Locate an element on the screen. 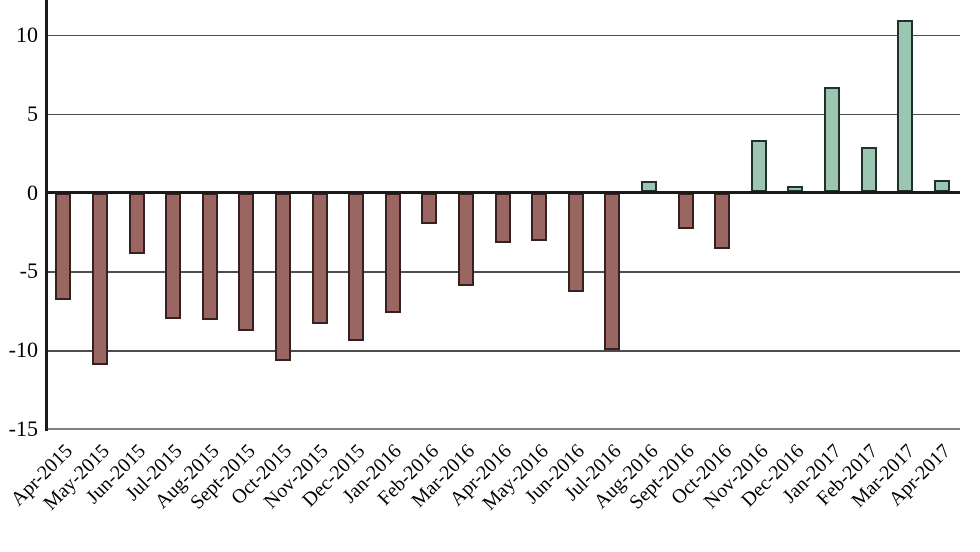 The image size is (980, 552). bar-May-2015 is located at coordinates (99, 278).